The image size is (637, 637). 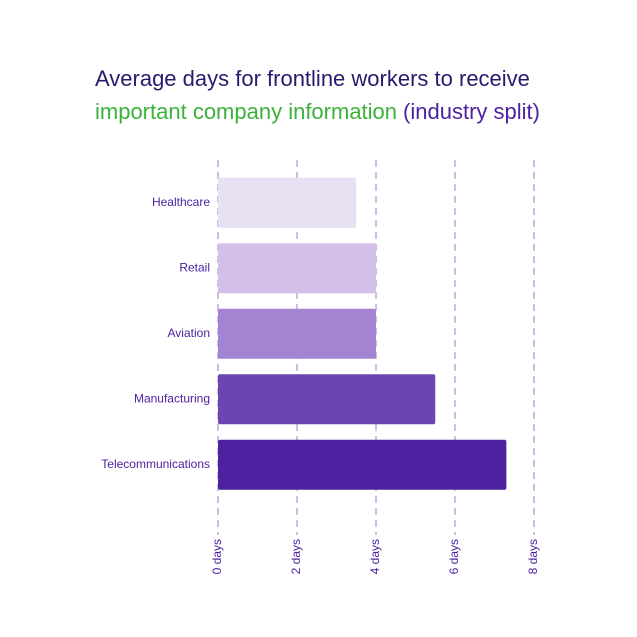 I want to click on y-tick-label: Aviation, so click(x=189, y=333).